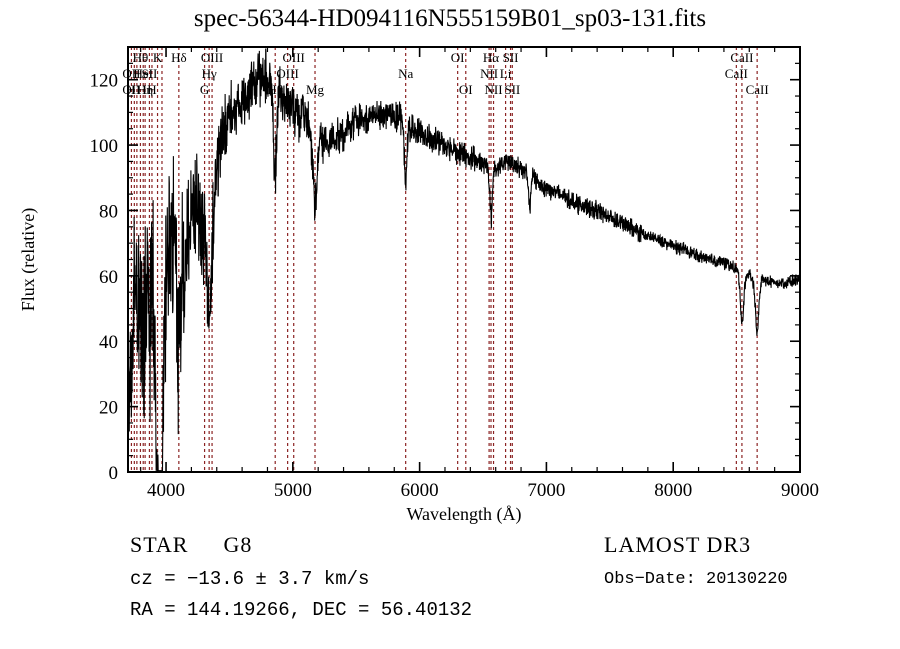 The image size is (900, 649). What do you see at coordinates (678, 544) in the screenshot?
I see `survey-name: LAMOST DR3` at bounding box center [678, 544].